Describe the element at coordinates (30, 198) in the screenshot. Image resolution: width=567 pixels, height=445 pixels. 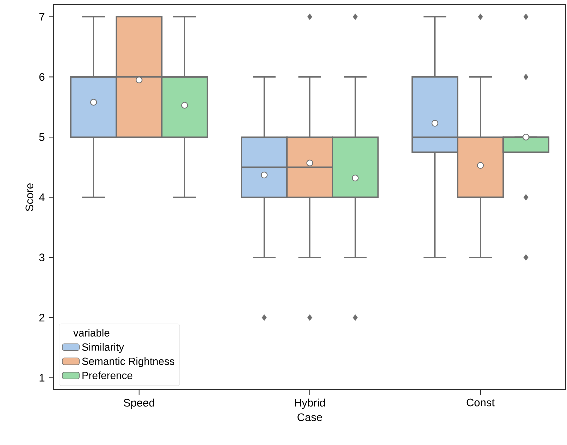
I see `y-axis-title: Score` at that location.